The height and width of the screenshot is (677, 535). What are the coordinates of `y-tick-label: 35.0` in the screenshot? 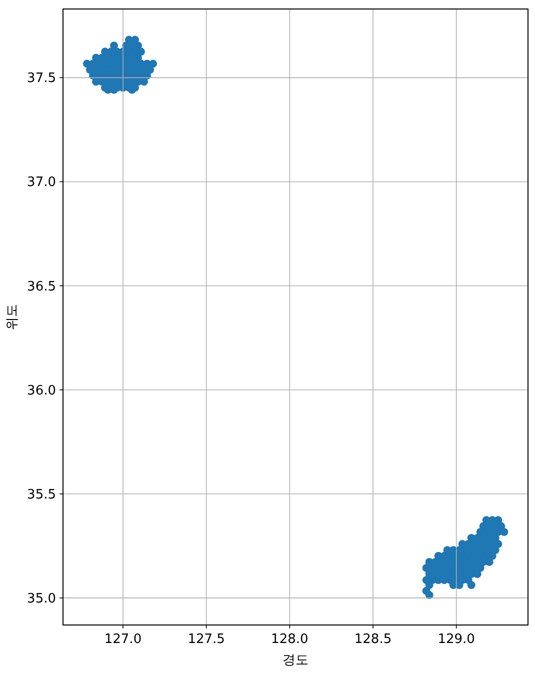 It's located at (41, 598).